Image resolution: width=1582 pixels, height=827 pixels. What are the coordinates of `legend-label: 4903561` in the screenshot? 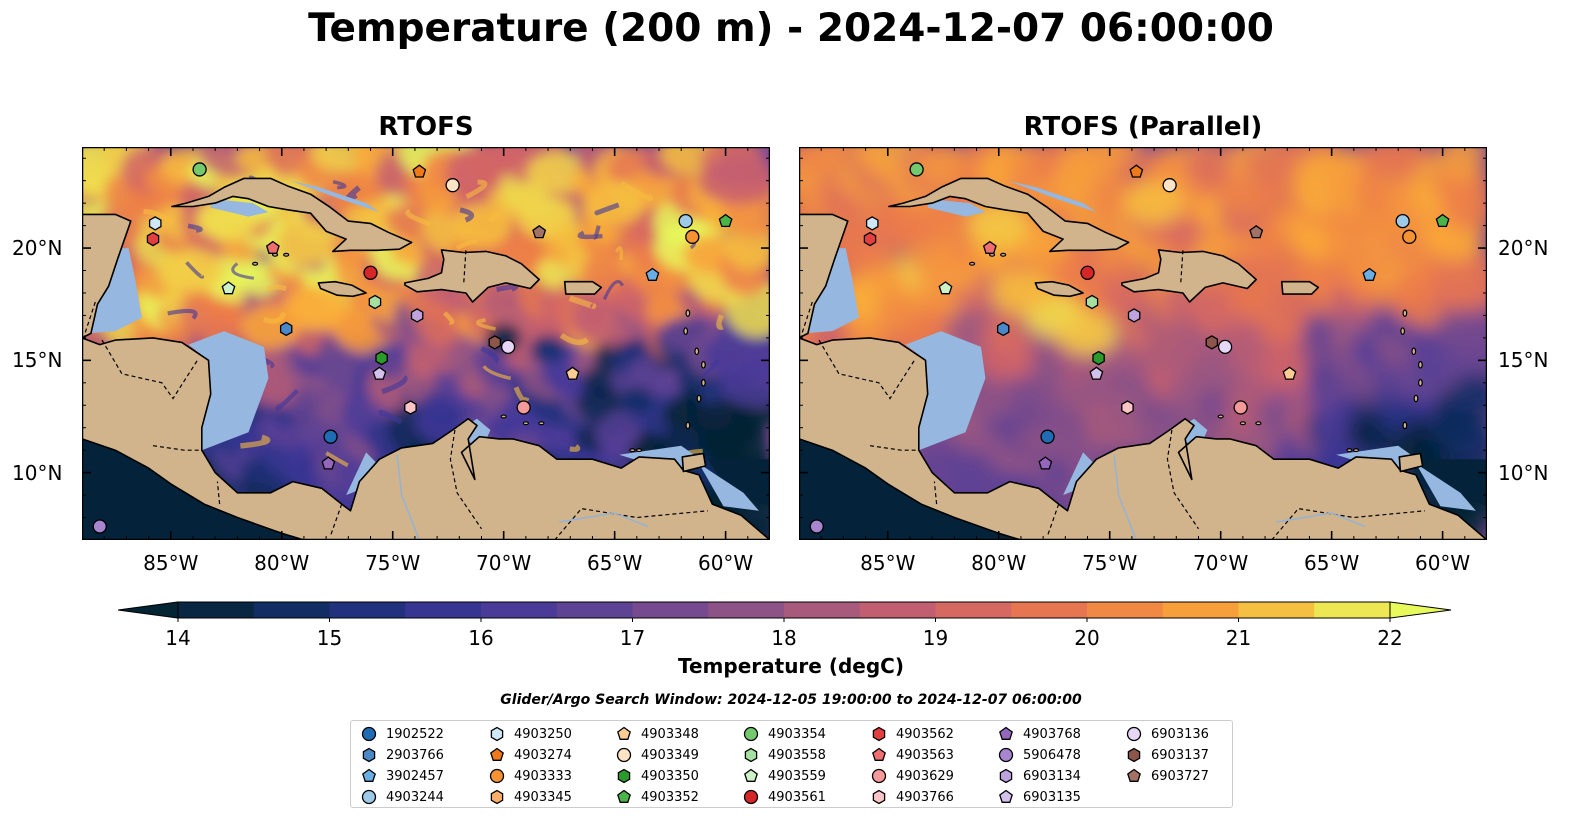 It's located at (797, 797).